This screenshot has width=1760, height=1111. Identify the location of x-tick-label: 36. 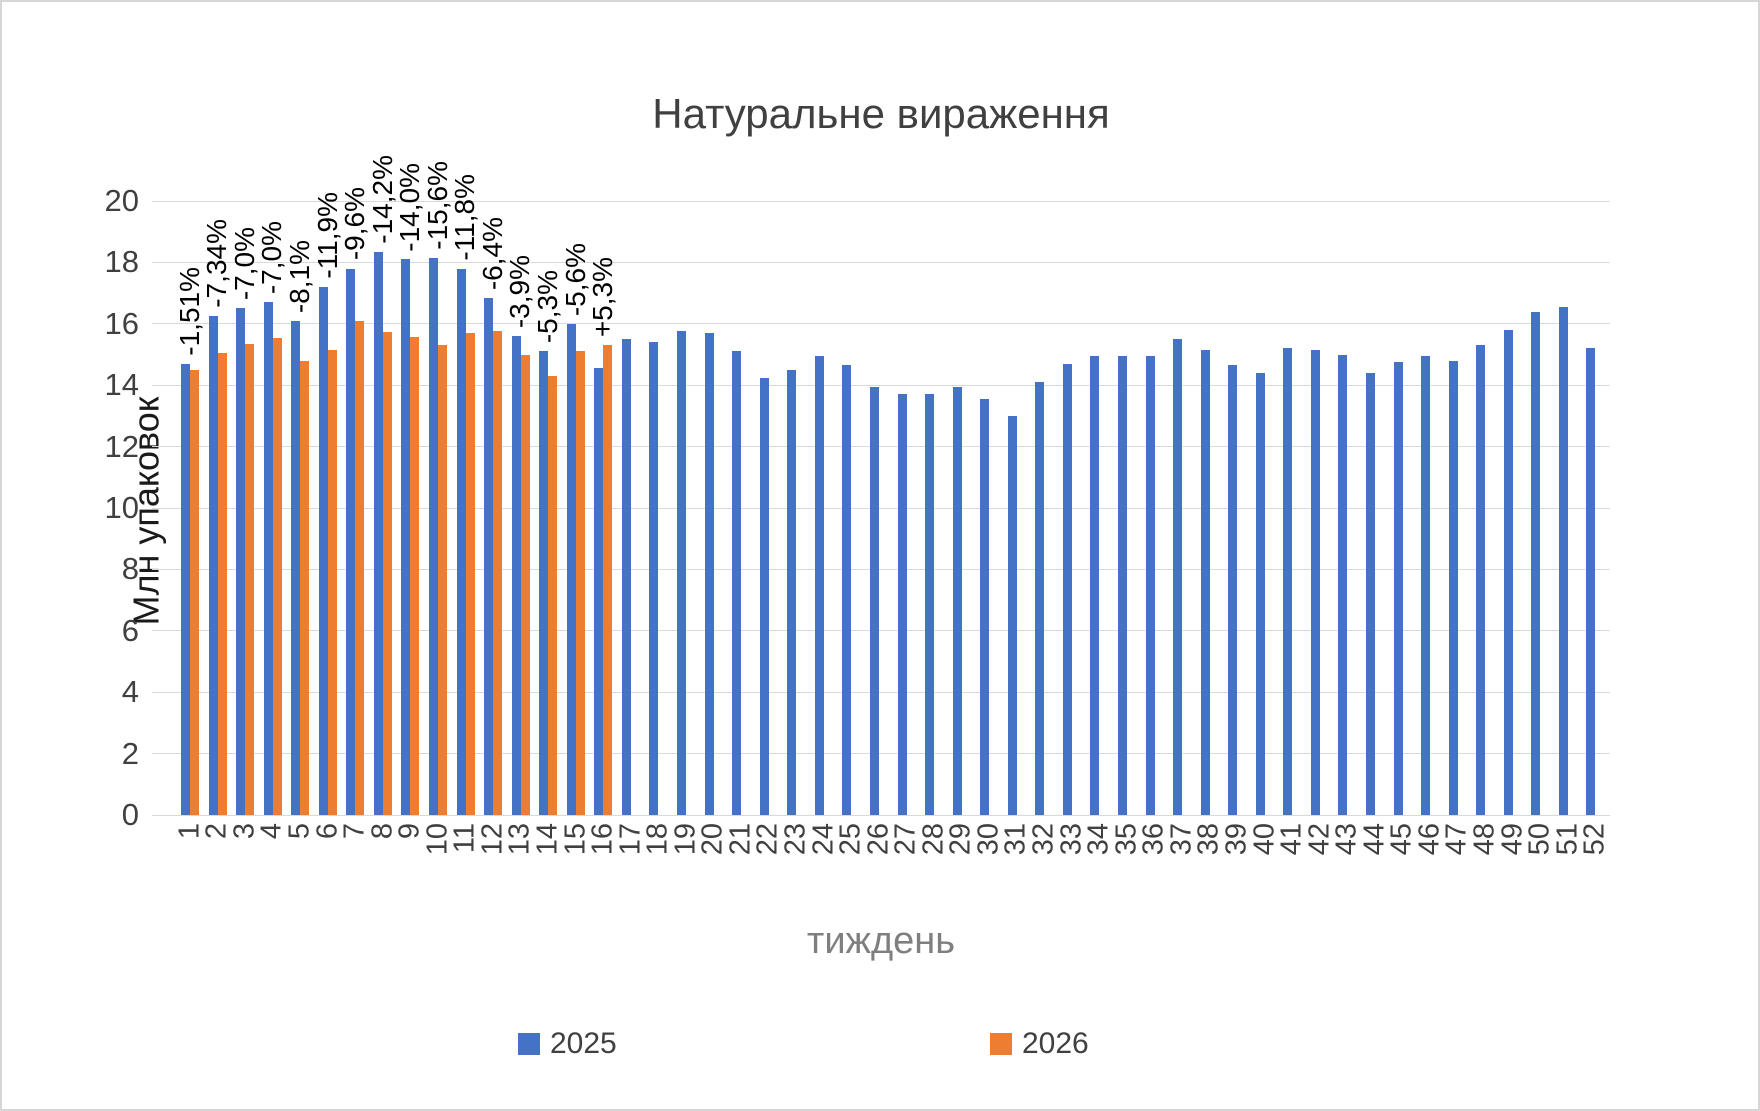
(1153, 839).